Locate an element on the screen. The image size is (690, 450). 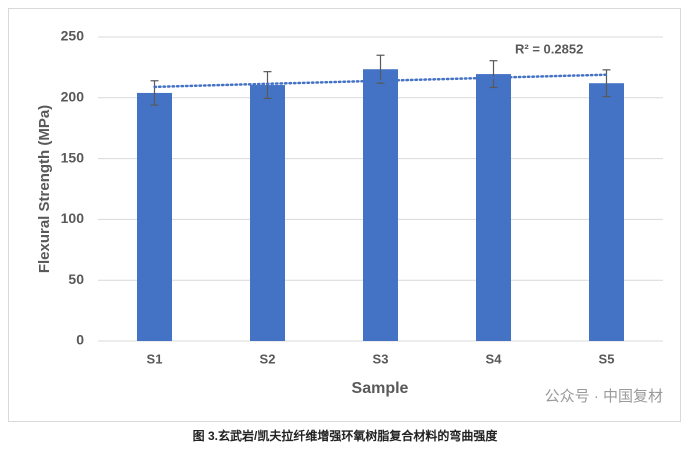
y-tick-label: 100 is located at coordinates (73, 218).